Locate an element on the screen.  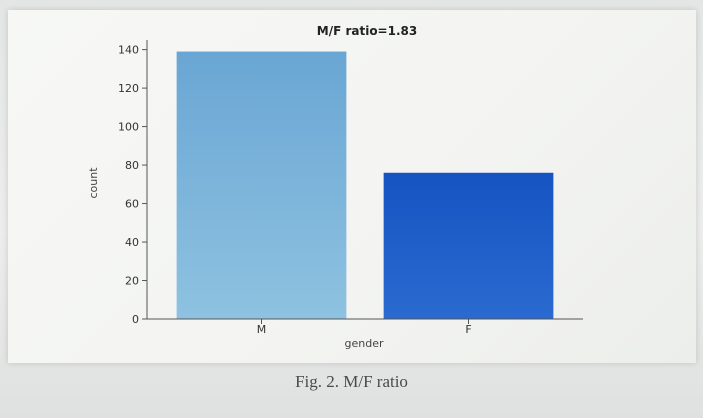
figure-caption: Fig. 2. M/F ratio is located at coordinates (351, 381).